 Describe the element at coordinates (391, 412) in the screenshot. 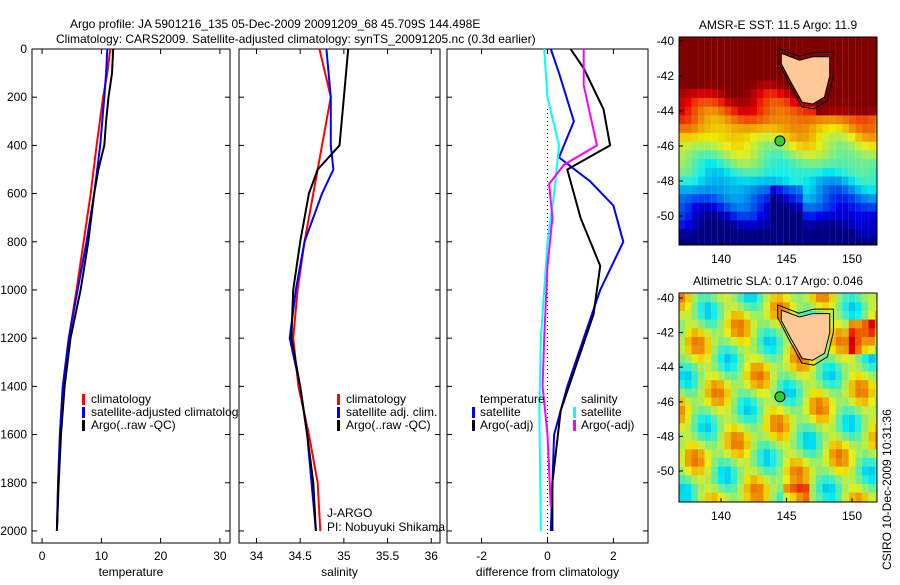

I see `legend-label: satellite adj. clim.` at that location.